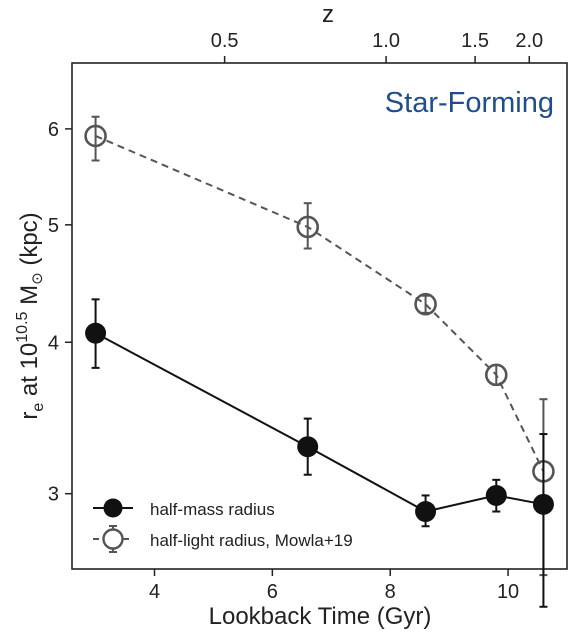  What do you see at coordinates (113, 539) in the screenshot?
I see `legend-marker-half-light` at bounding box center [113, 539].